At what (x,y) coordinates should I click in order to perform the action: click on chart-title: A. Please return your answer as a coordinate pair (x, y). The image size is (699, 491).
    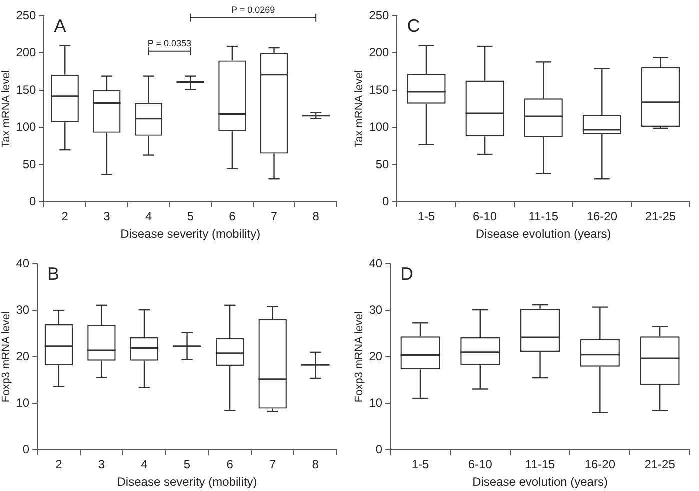
    Looking at the image, I should click on (60, 26).